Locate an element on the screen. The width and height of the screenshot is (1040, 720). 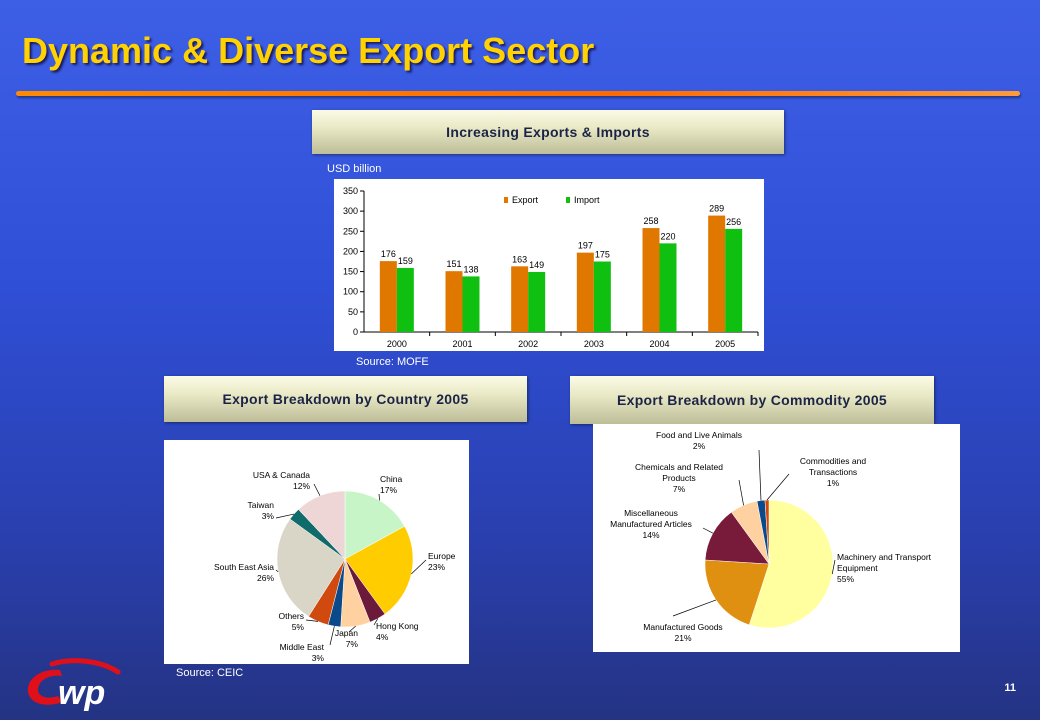
bar-export-2001 is located at coordinates (454, 301).